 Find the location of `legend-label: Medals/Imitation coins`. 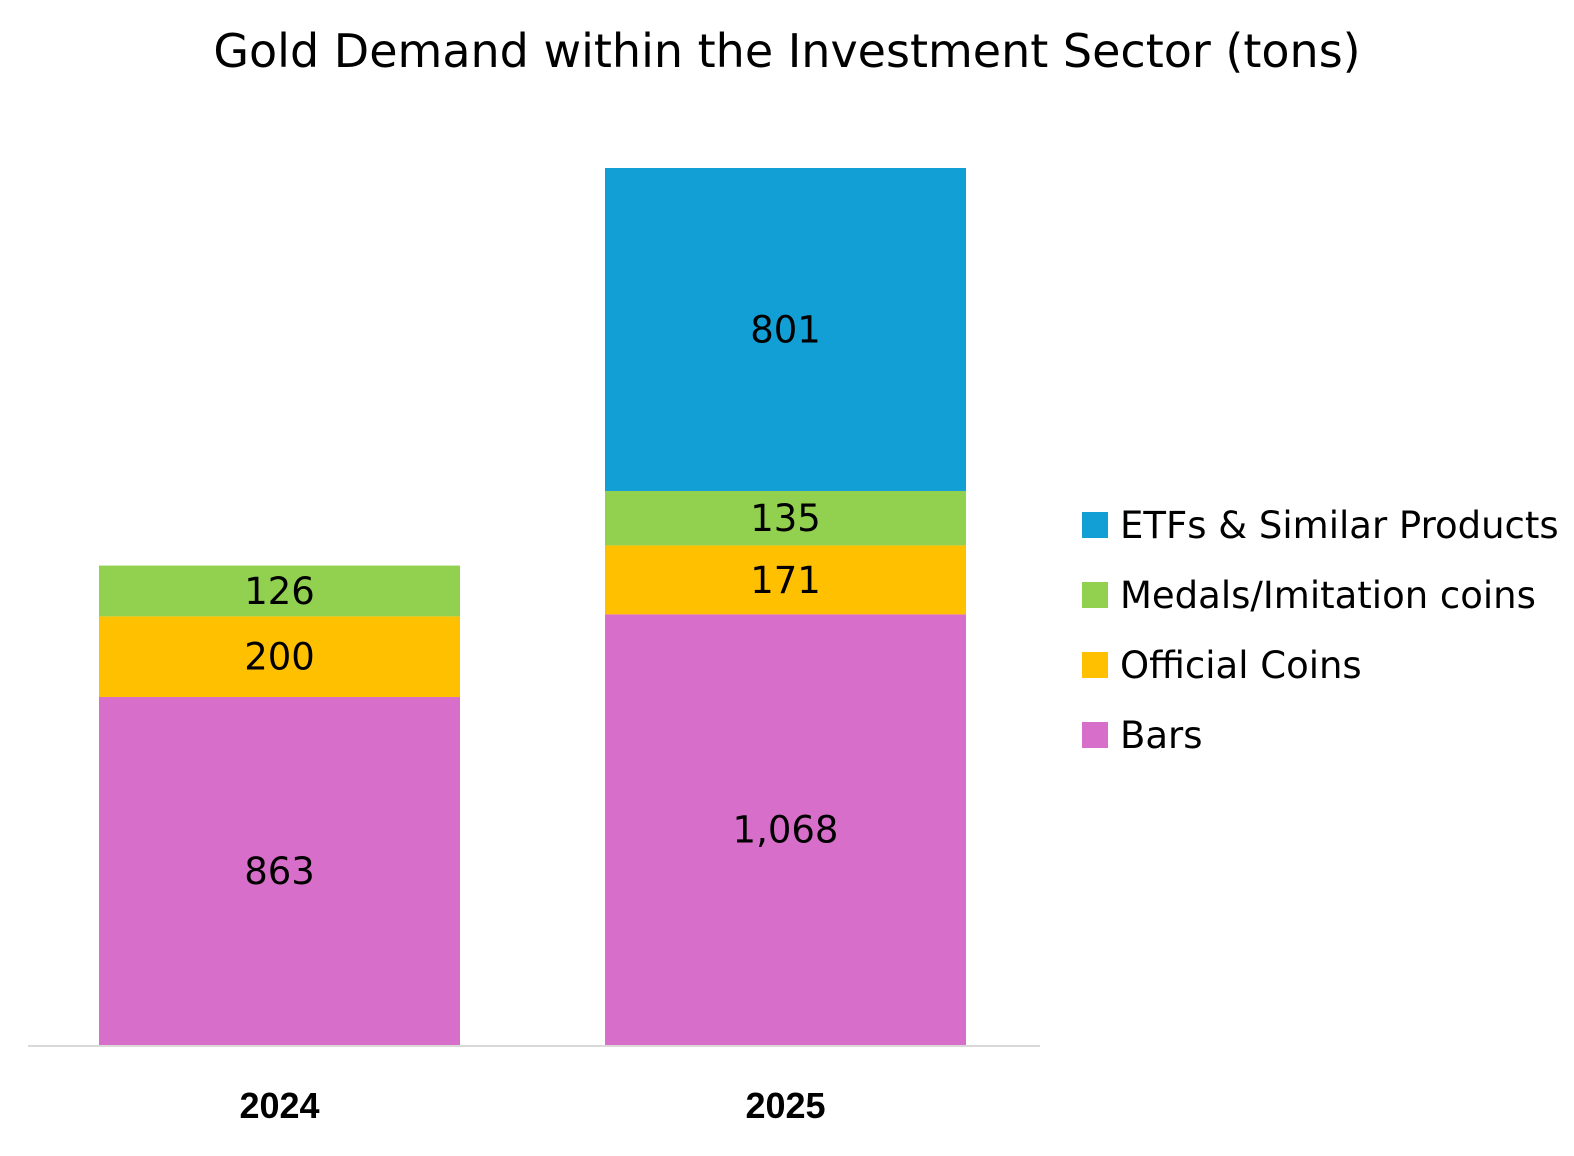

legend-label: Medals/Imitation coins is located at coordinates (1328, 595).